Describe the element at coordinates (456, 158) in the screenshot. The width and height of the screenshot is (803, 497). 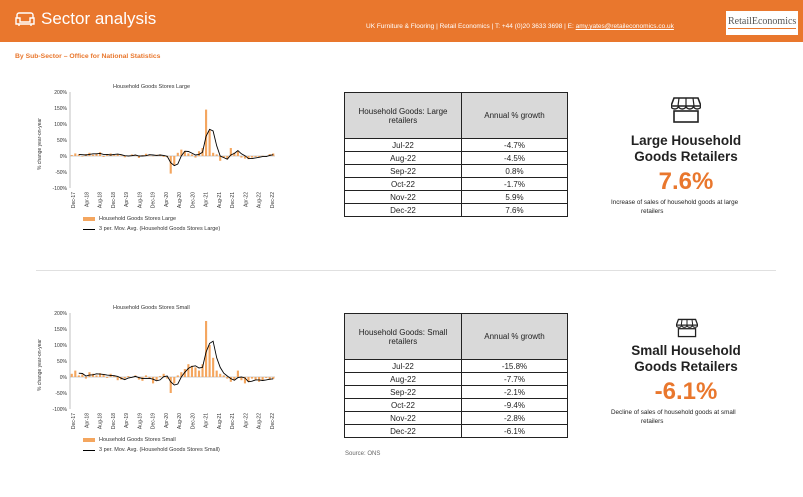
I see `table-row: Aug-22 -4.5%` at that location.